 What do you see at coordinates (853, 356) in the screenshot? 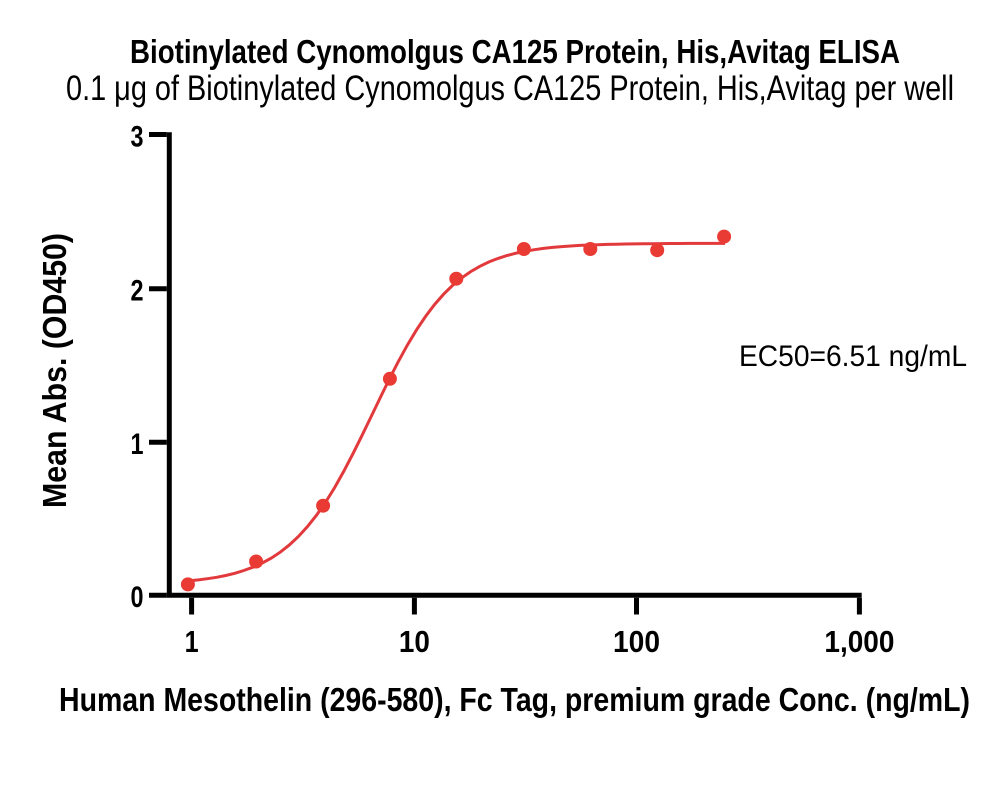
I see `svg-text: EC50=6.51 ng/mL` at bounding box center [853, 356].